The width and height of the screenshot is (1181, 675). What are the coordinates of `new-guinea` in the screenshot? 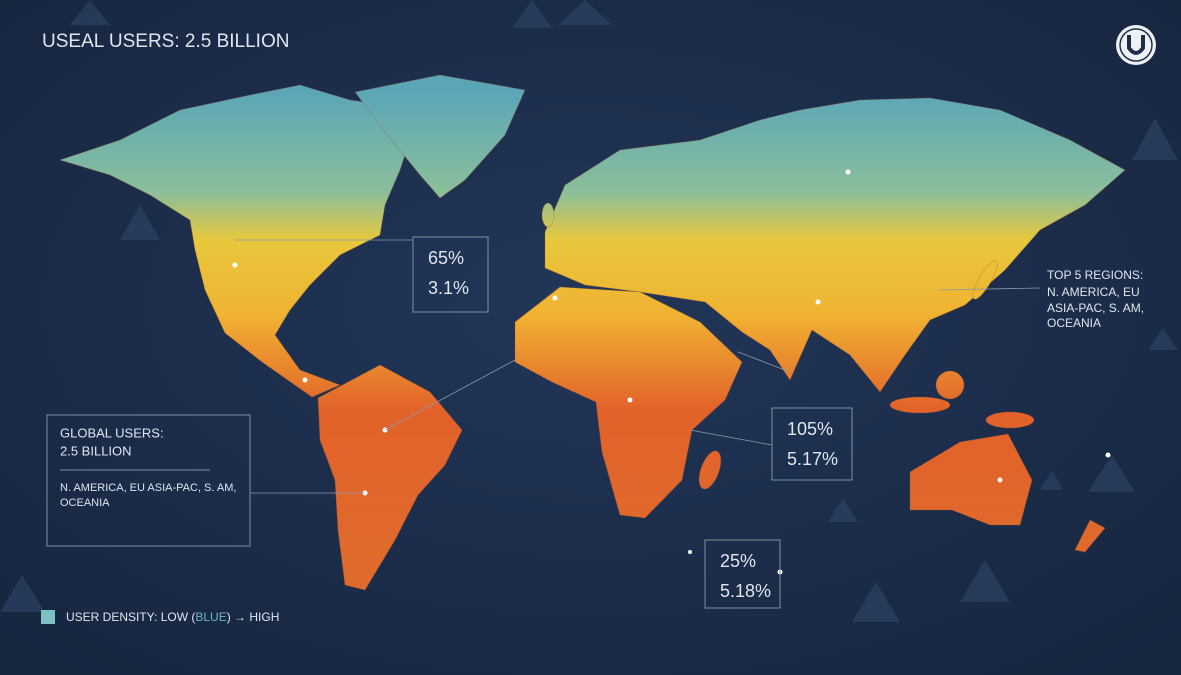 It's located at (1010, 420).